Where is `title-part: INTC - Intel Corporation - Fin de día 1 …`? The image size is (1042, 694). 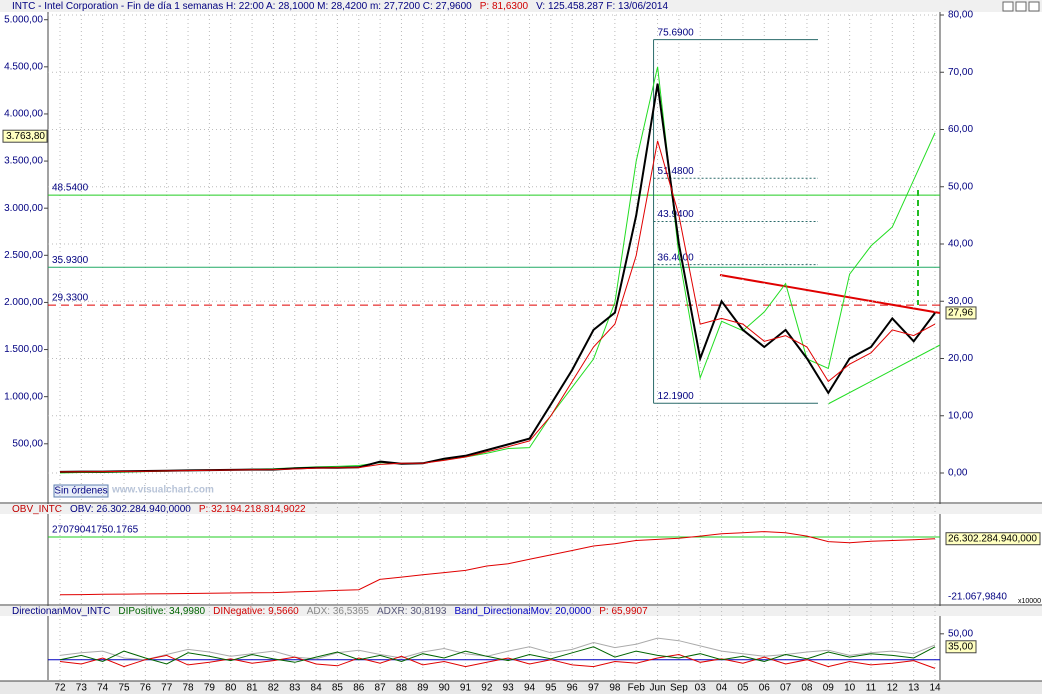 title-part: INTC - Intel Corporation - Fin de día 1 … is located at coordinates (242, 6).